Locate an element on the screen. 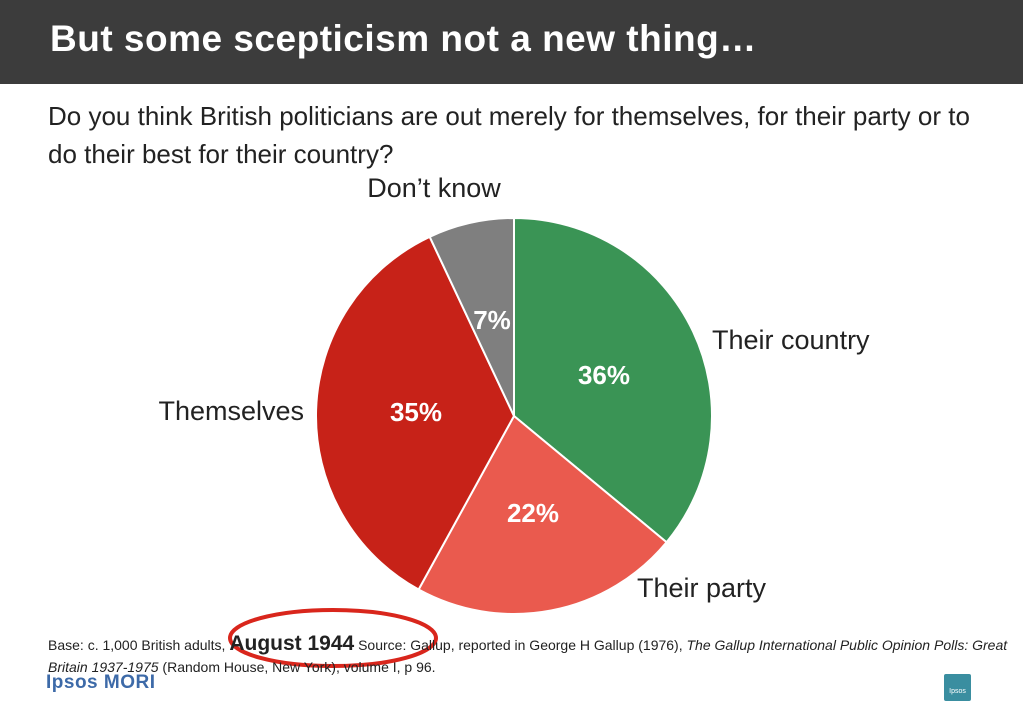 Image resolution: width=1023 pixels, height=710 pixels. pie-slice-their-country is located at coordinates (613, 380).